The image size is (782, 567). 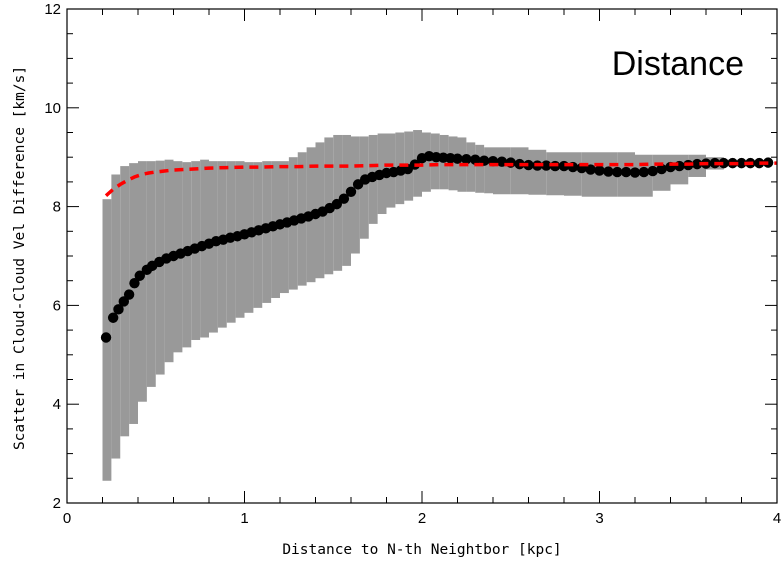 What do you see at coordinates (57, 404) in the screenshot?
I see `y-tick-label: 4` at bounding box center [57, 404].